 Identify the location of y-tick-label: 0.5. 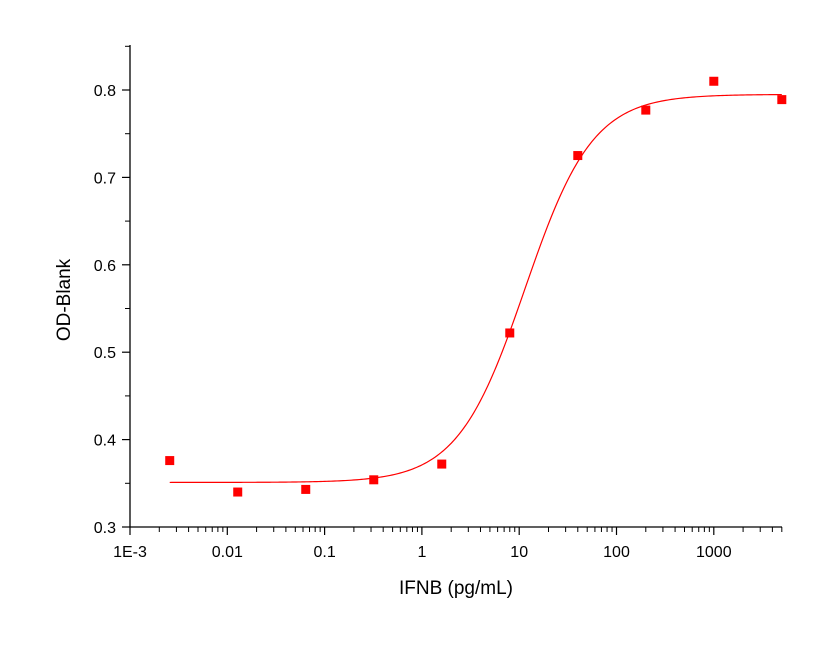
(105, 353).